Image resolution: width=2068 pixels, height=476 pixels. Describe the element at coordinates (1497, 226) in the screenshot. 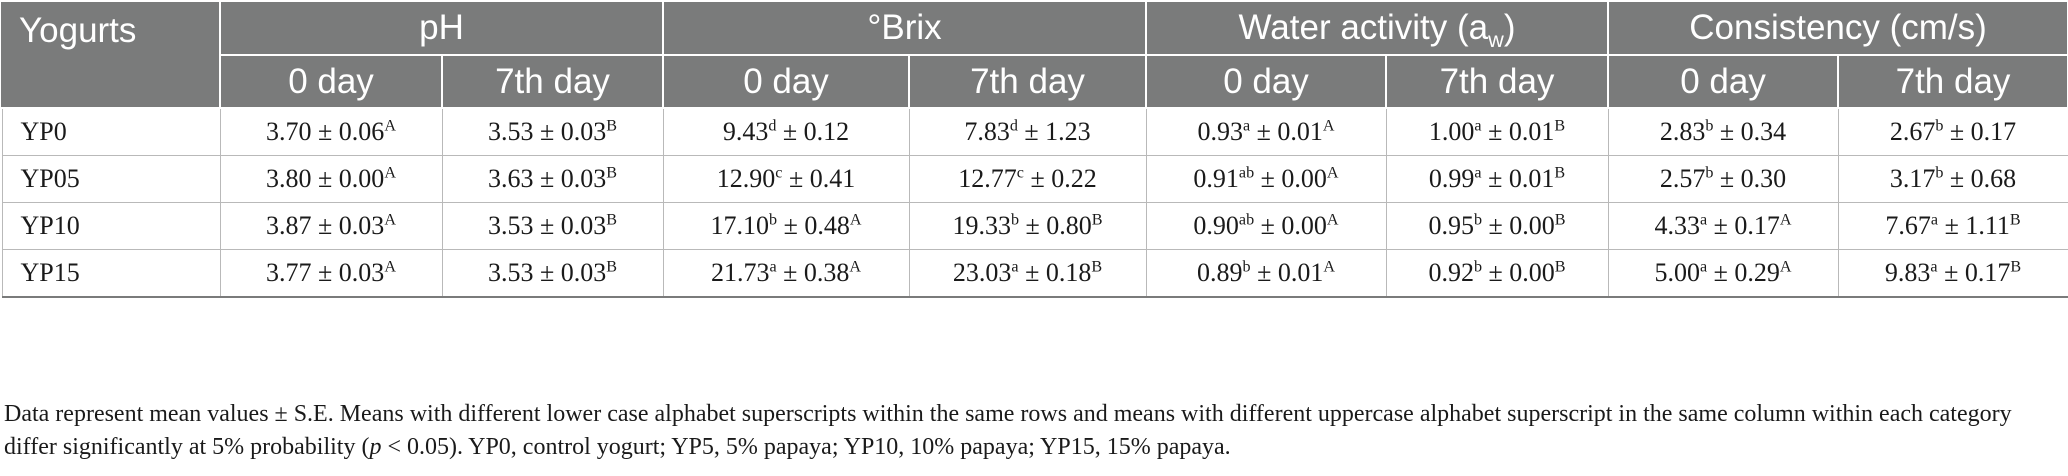

I see `table-cell: 0.95b ± 0.00B` at that location.